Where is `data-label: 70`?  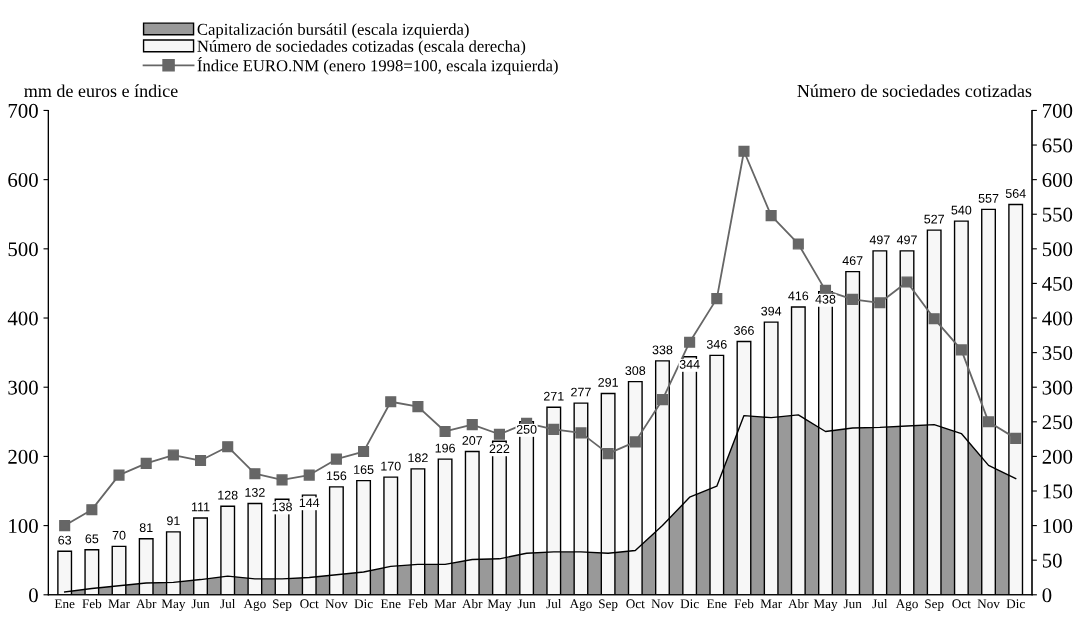
data-label: 70 is located at coordinates (119, 535).